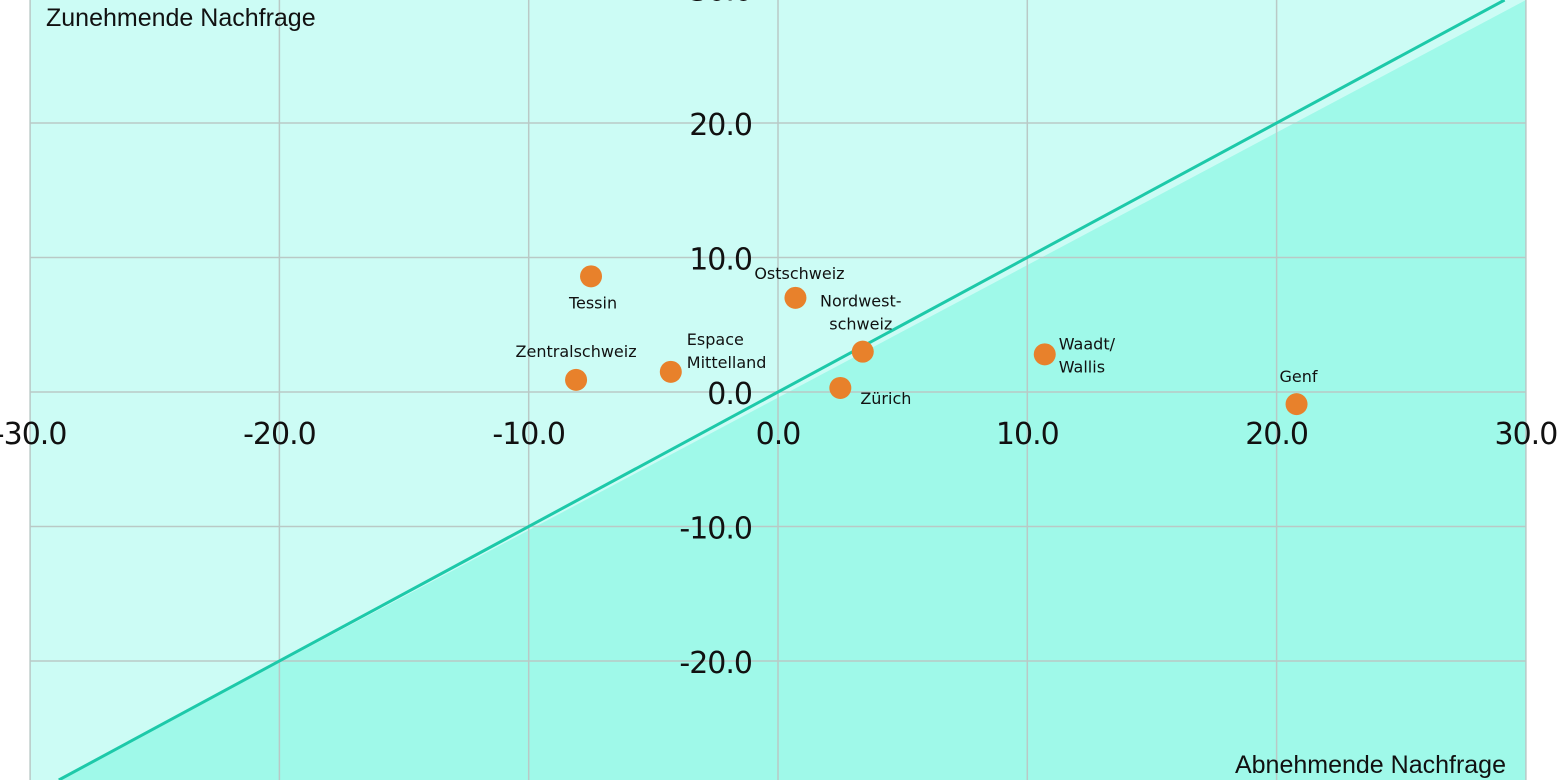 This screenshot has width=1560, height=780. What do you see at coordinates (720, 260) in the screenshot?
I see `y-tick-label: 10.0` at bounding box center [720, 260].